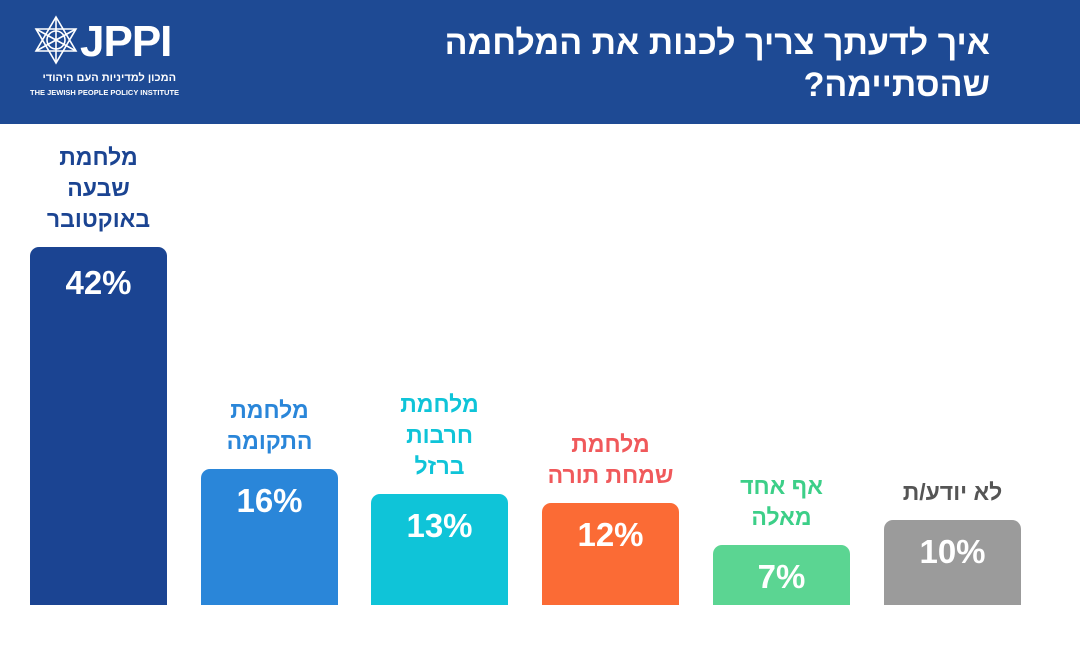 The height and width of the screenshot is (668, 1080). I want to click on bar-value-label: 42%, so click(98, 282).